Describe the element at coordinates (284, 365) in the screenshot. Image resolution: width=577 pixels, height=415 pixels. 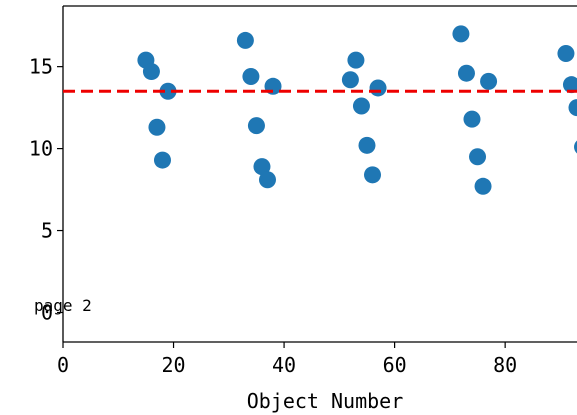
I see `x-tick-label: 40` at that location.